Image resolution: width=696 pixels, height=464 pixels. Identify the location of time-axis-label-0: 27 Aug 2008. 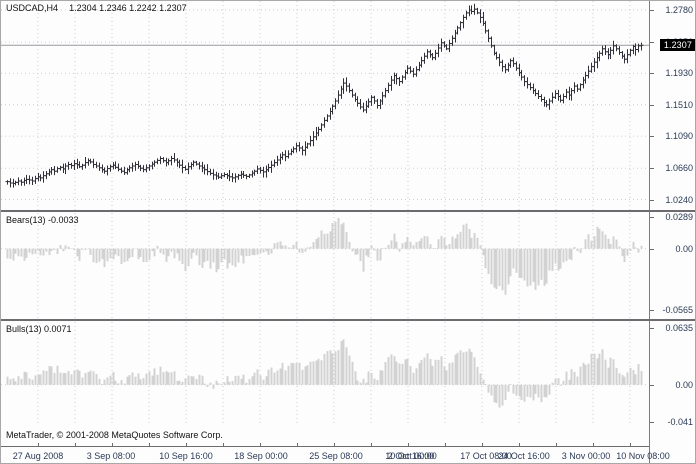
(38, 456).